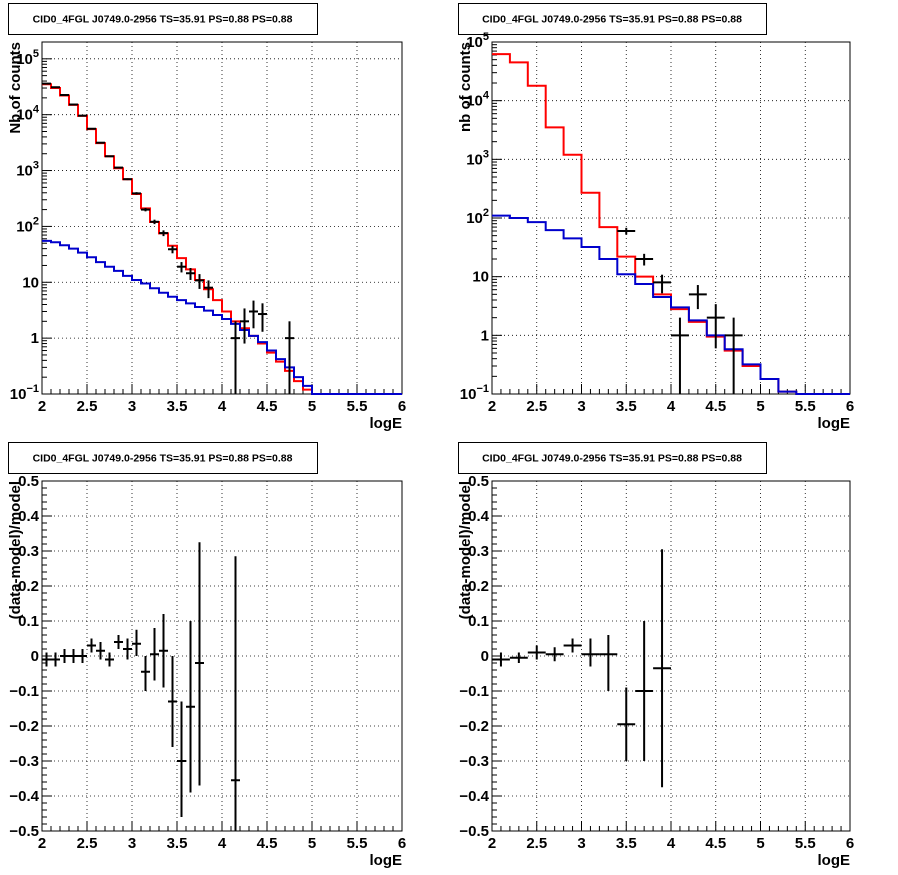 The height and width of the screenshot is (875, 898). I want to click on y-tick-label: 0, so click(485, 656).